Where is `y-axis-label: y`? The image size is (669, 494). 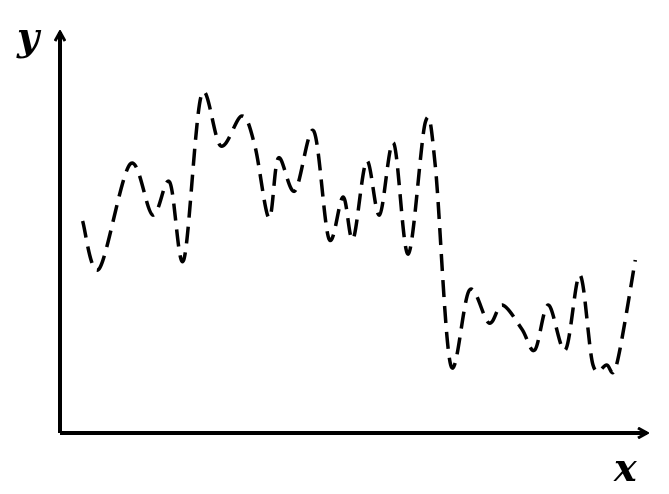
y-axis-label: y is located at coordinates (29, 36).